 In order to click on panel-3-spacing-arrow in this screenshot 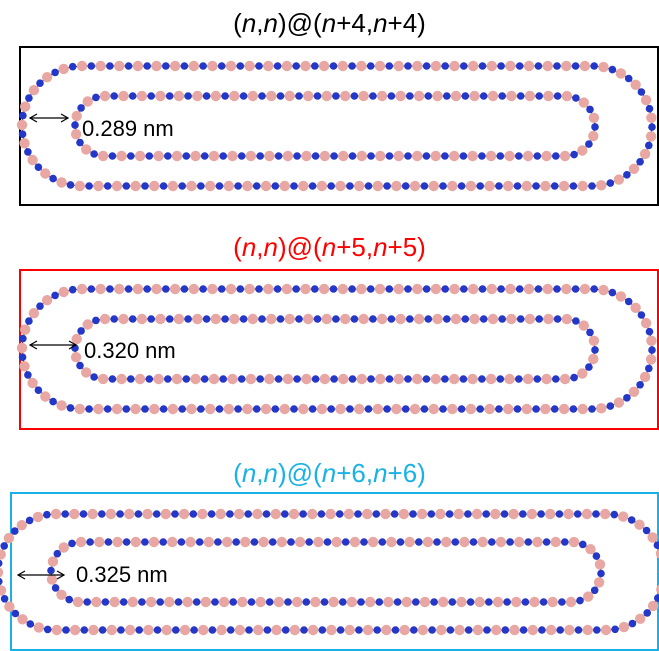, I will do `click(41, 575)`.